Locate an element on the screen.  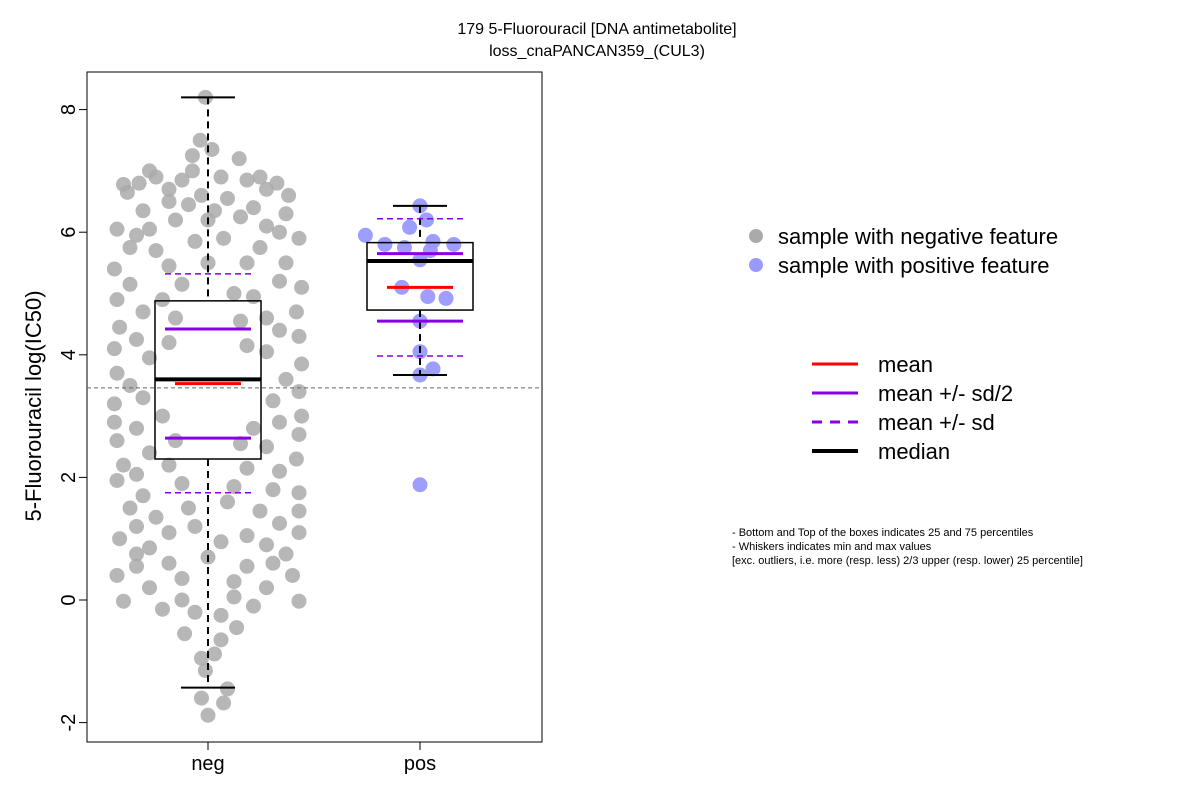
y-tick-label: 8 is located at coordinates (69, 109).